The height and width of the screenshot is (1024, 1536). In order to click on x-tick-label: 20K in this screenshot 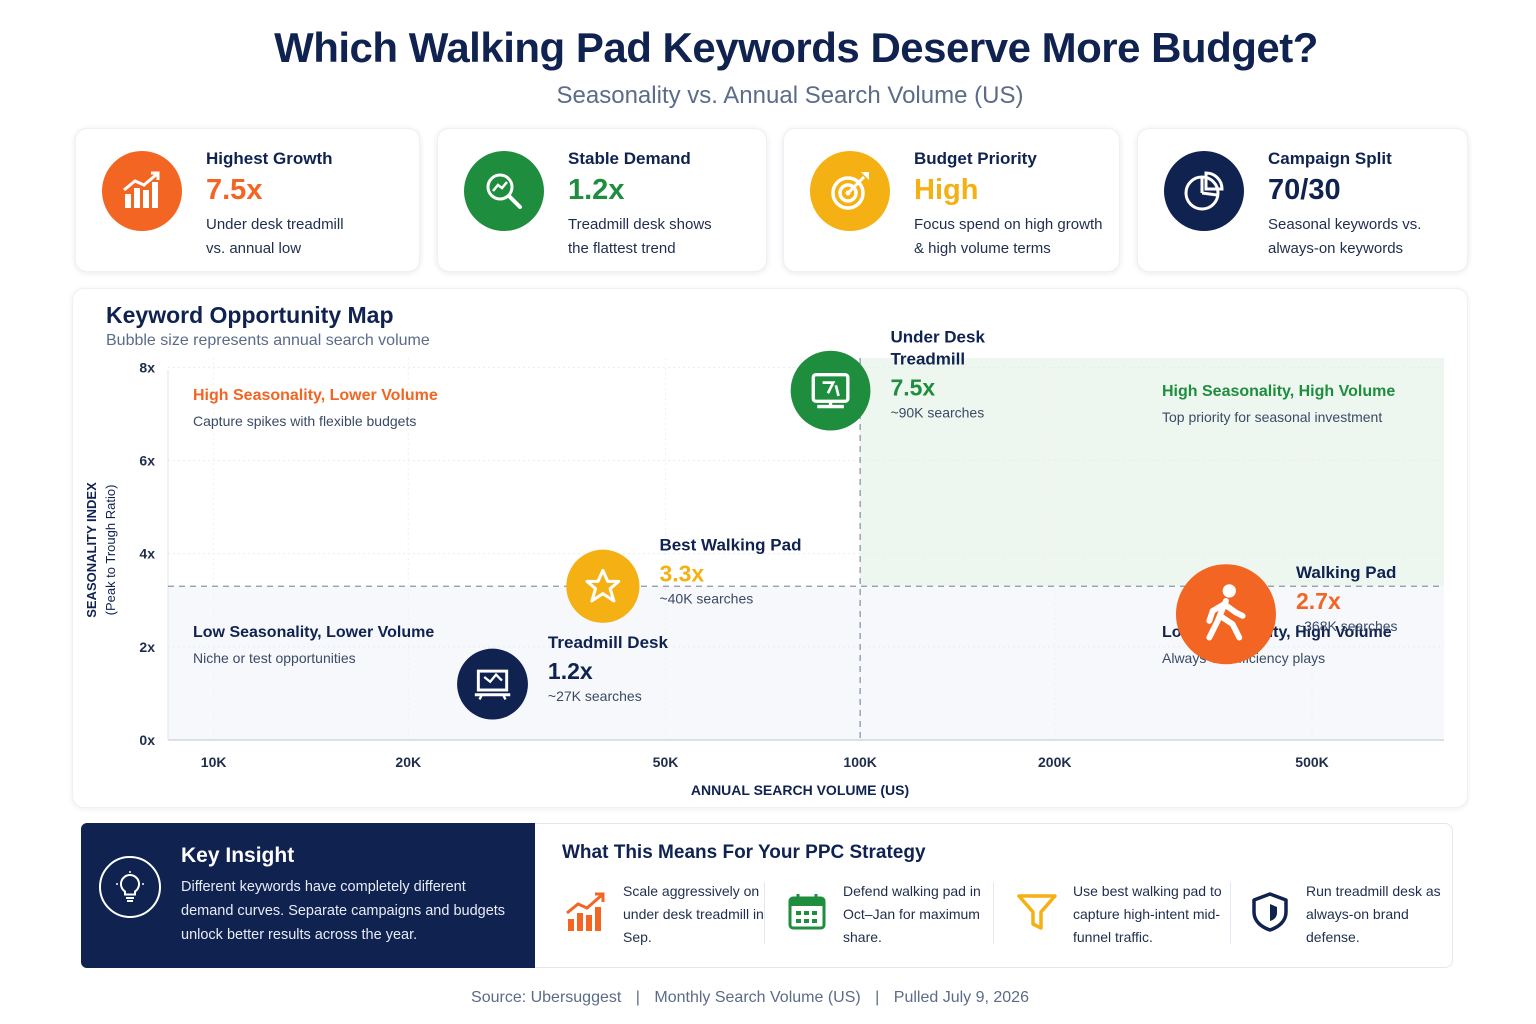, I will do `click(408, 762)`.